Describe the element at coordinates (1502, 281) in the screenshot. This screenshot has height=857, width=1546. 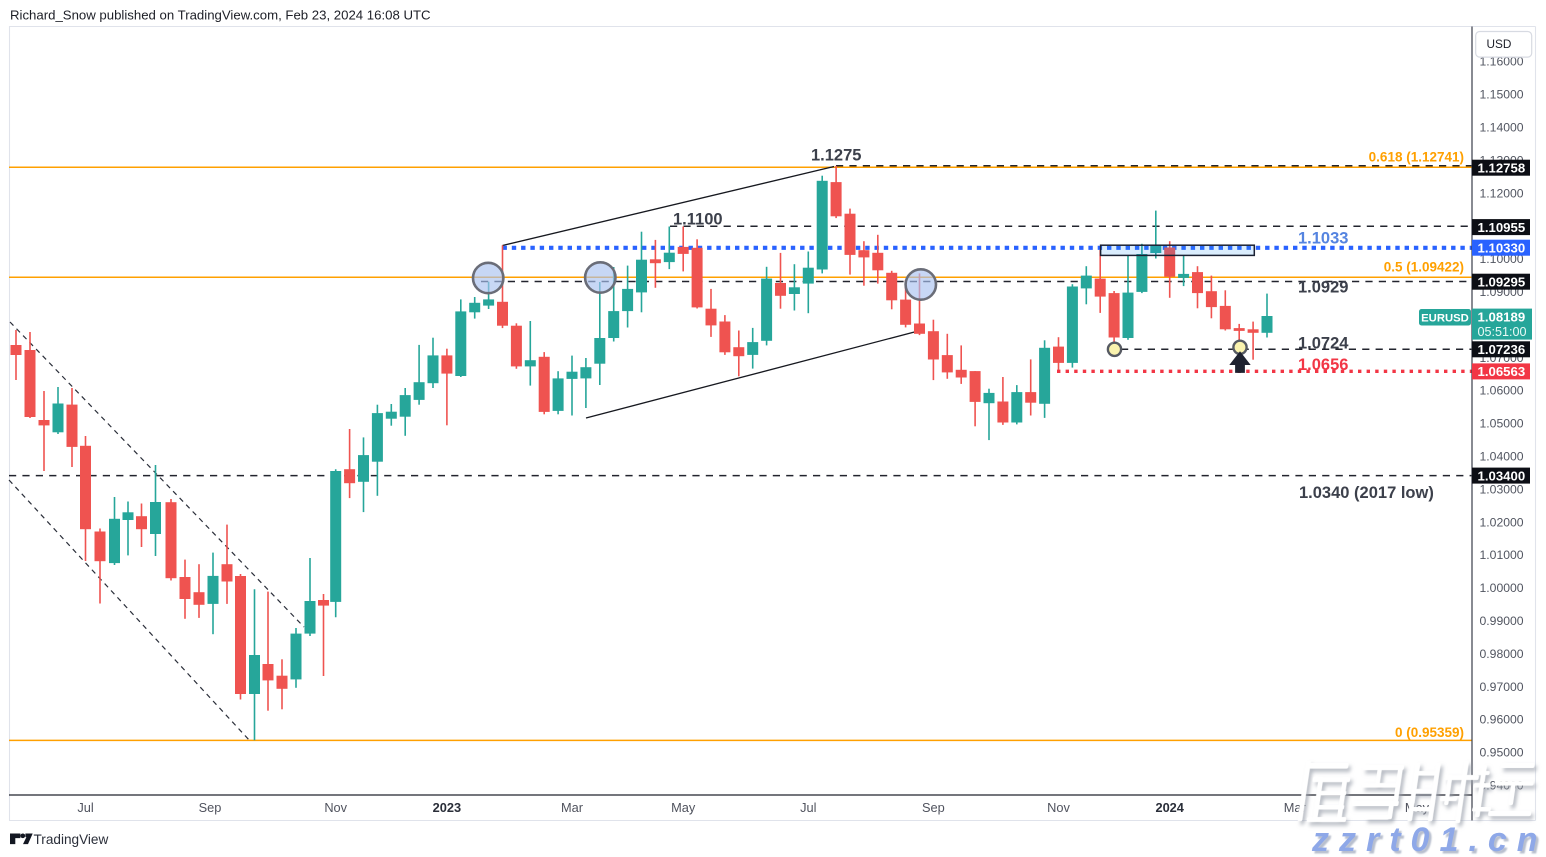
I see `svg-text: 1.09295` at that location.